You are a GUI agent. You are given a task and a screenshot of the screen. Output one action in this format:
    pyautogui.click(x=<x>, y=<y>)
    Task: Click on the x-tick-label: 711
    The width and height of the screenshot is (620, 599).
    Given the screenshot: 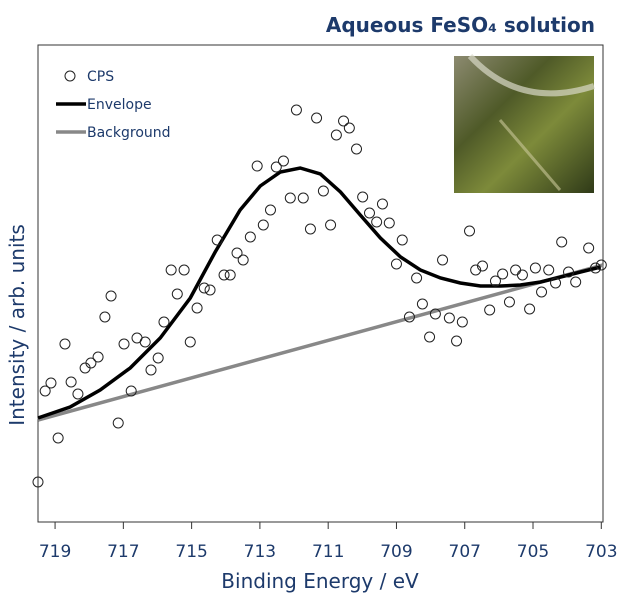 What is the action you would take?
    pyautogui.click(x=328, y=552)
    